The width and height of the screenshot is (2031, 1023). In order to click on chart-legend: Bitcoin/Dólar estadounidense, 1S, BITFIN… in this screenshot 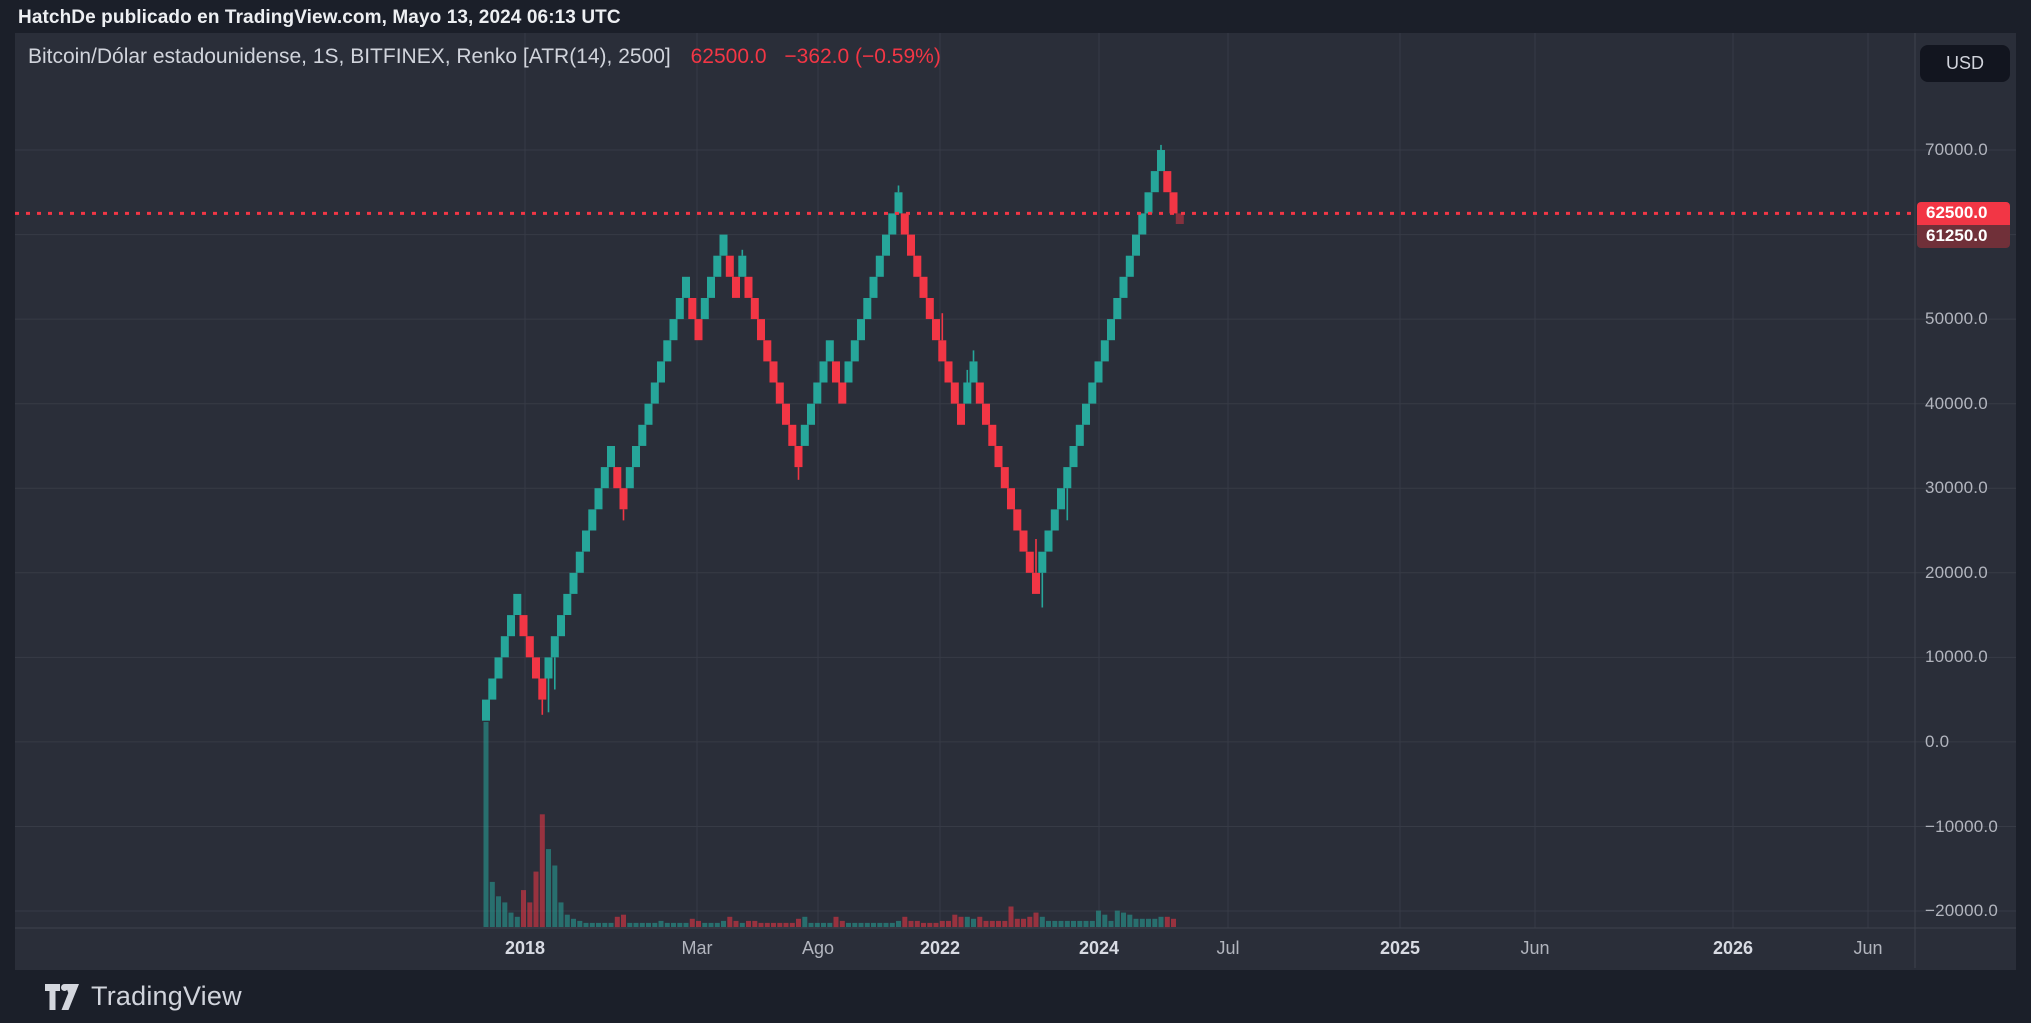, I will do `click(484, 57)`.